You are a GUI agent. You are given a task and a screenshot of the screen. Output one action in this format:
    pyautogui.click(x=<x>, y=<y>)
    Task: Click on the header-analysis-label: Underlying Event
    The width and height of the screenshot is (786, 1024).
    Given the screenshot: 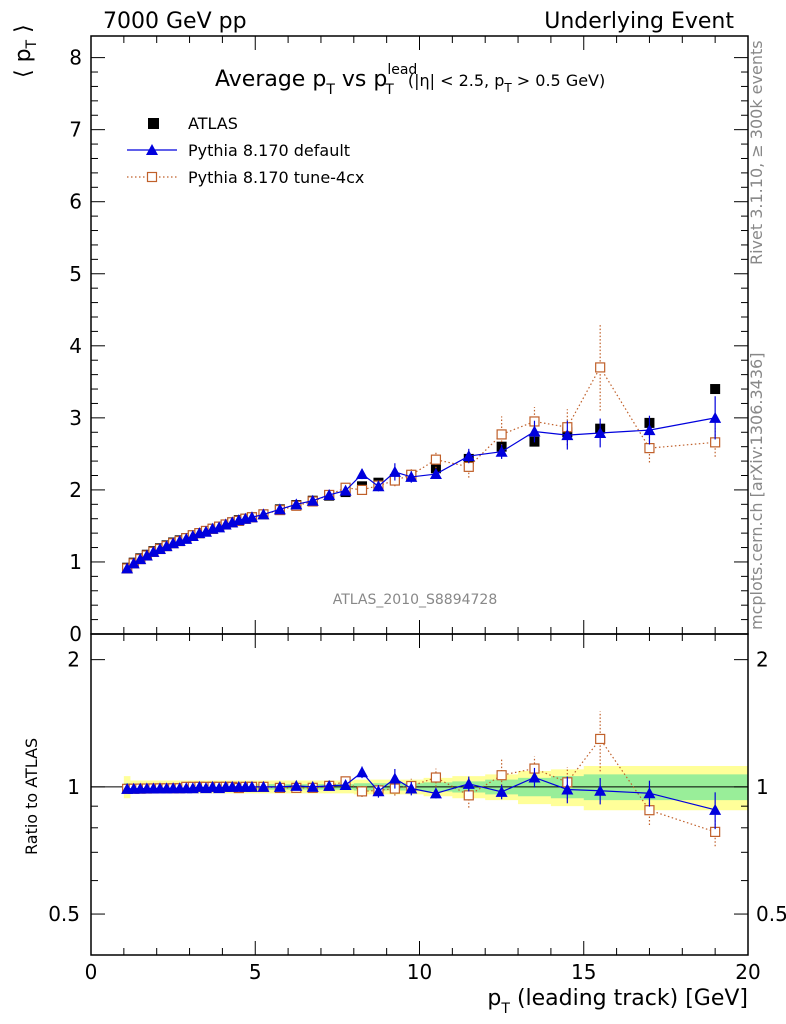 What is the action you would take?
    pyautogui.click(x=639, y=21)
    